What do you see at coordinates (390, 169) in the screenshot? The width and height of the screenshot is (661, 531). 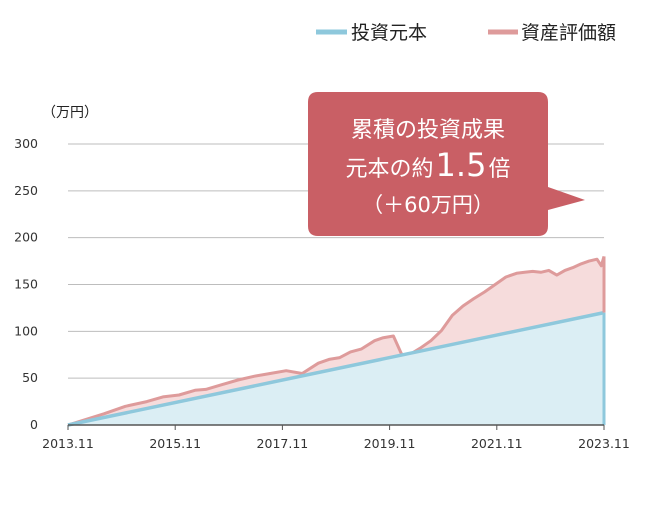 I see `callout-line-2-prefix: 元本の約` at bounding box center [390, 169].